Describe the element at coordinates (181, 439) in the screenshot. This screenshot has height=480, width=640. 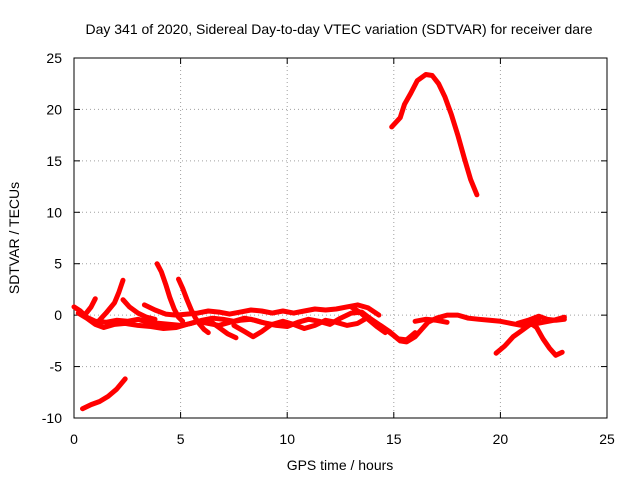
I see `x-tick-label: 5` at that location.